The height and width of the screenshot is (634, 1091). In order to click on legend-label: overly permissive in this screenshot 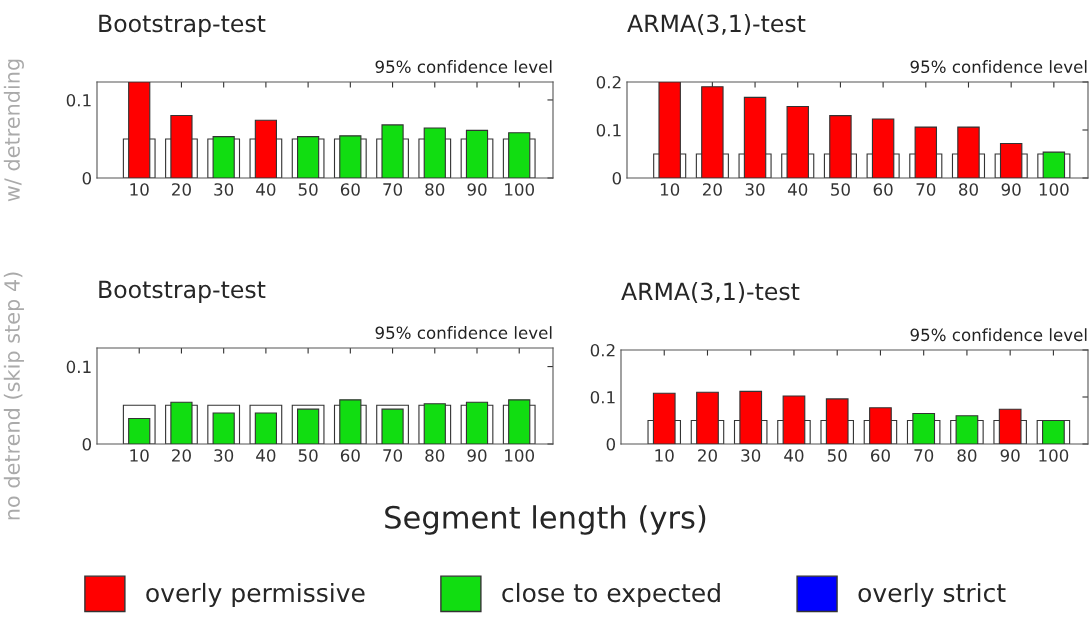, I will do `click(255, 595)`.